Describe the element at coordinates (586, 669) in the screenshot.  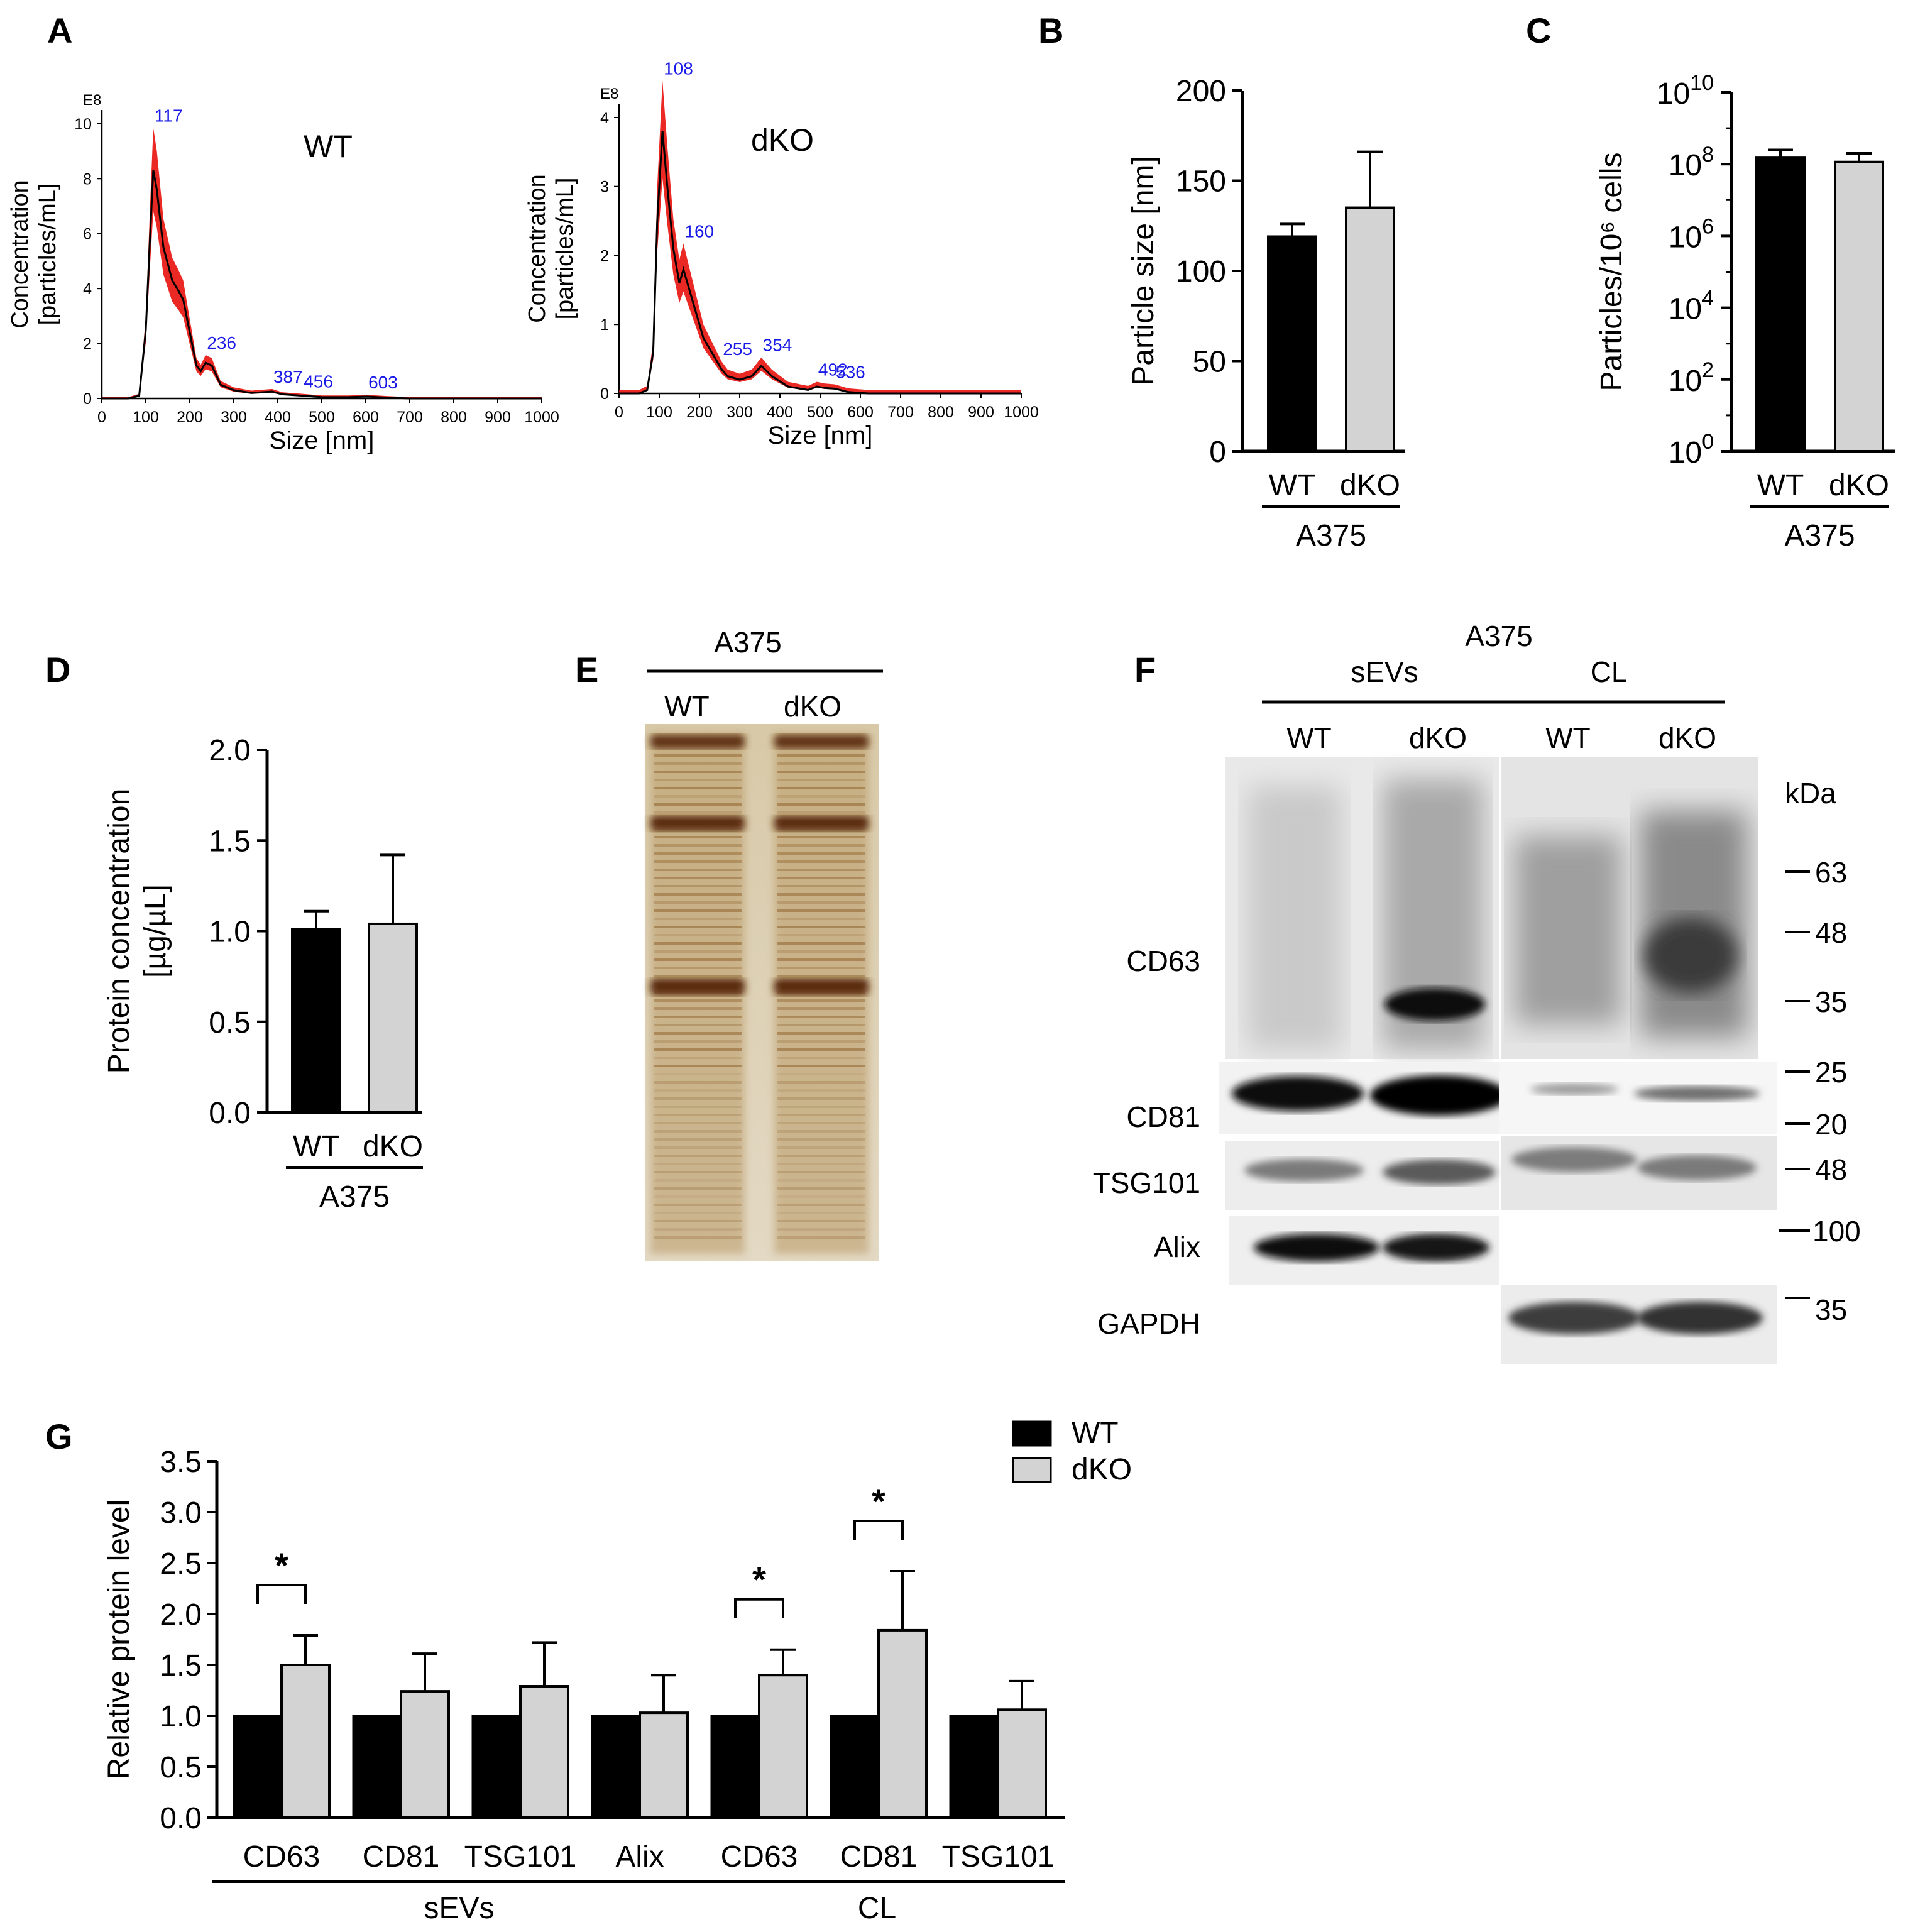
I see `panel-label-e: E` at that location.